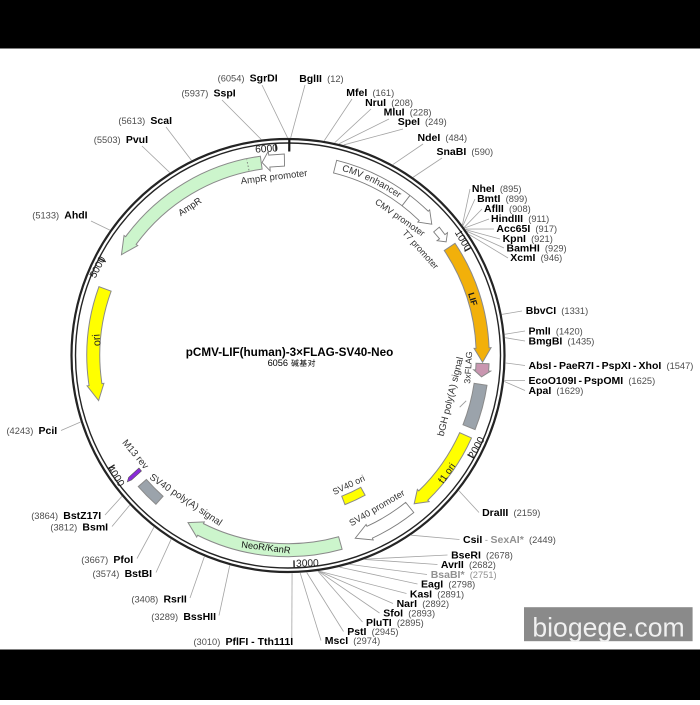  What do you see at coordinates (321, 79) in the screenshot?
I see `svg-text: BglII (12)` at bounding box center [321, 79].